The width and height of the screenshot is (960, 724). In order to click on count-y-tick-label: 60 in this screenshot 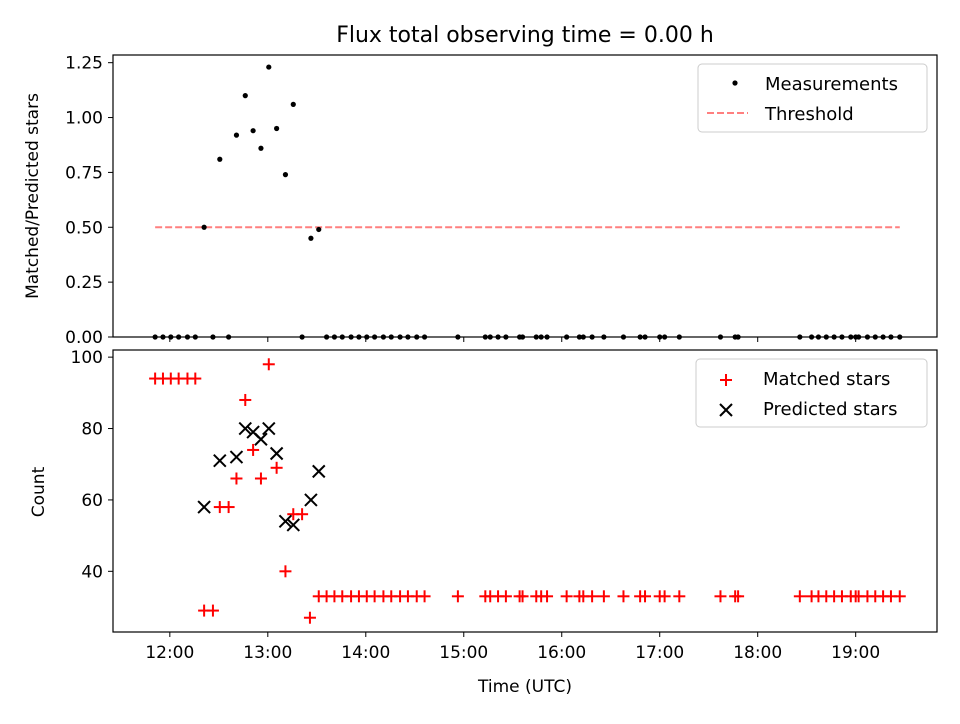, I will do `click(92, 501)`.